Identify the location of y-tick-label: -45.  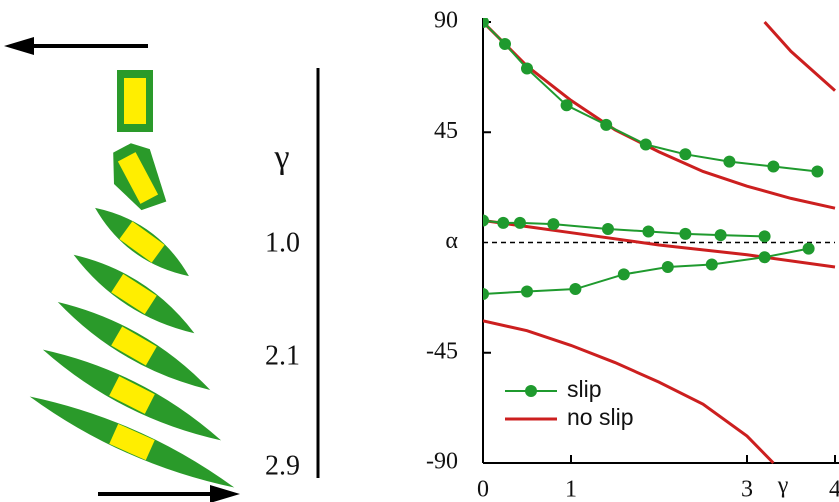
(442, 351).